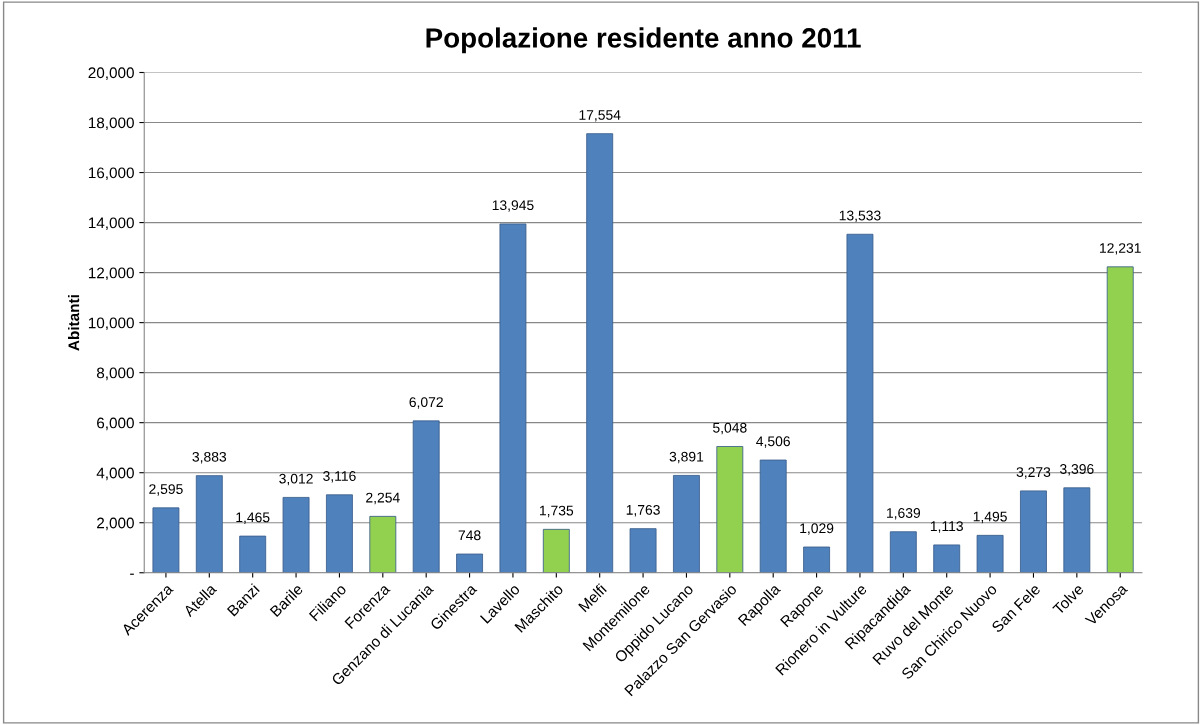 This screenshot has width=1202, height=725. Describe the element at coordinates (643, 40) in the screenshot. I see `chart-title: Popolazione residente anno 2011` at that location.